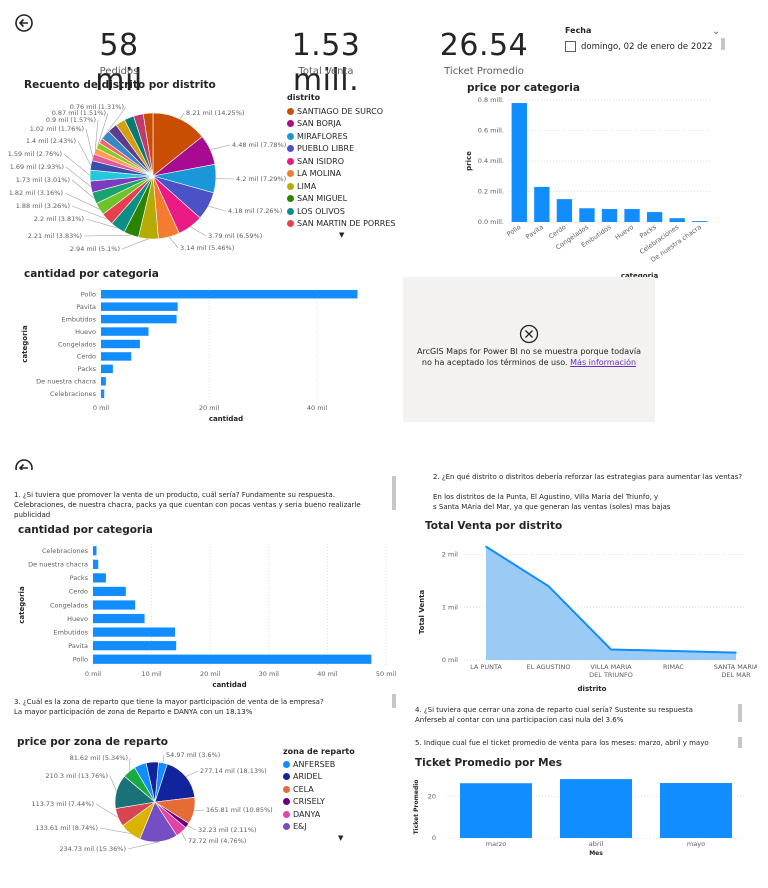 The height and width of the screenshot is (888, 768). I want to click on legend-label: SAN MIGUEL, so click(322, 199).